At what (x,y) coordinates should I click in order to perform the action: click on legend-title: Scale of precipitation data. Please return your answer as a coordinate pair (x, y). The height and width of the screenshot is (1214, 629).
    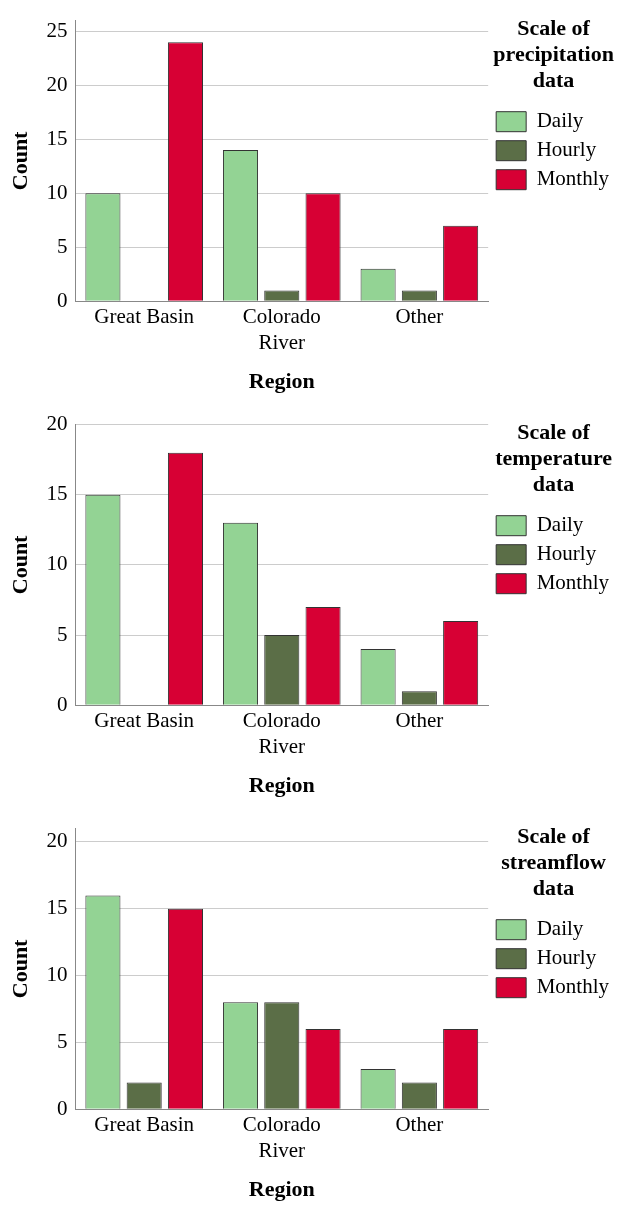
    Looking at the image, I should click on (553, 53).